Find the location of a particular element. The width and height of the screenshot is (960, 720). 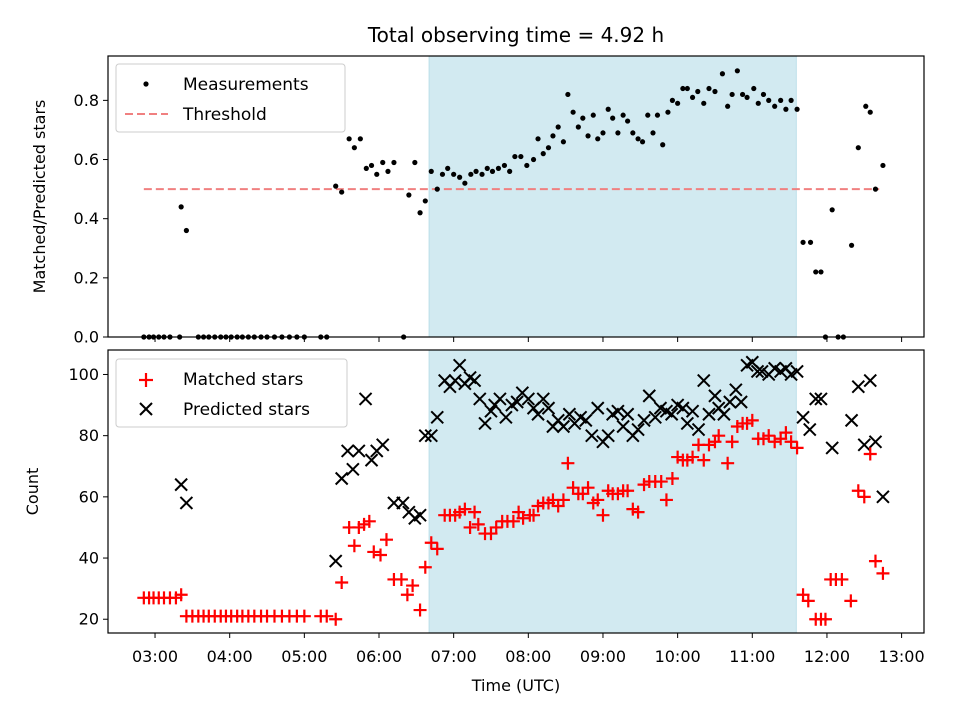

ytick-label: 0.0 is located at coordinates (86, 337).